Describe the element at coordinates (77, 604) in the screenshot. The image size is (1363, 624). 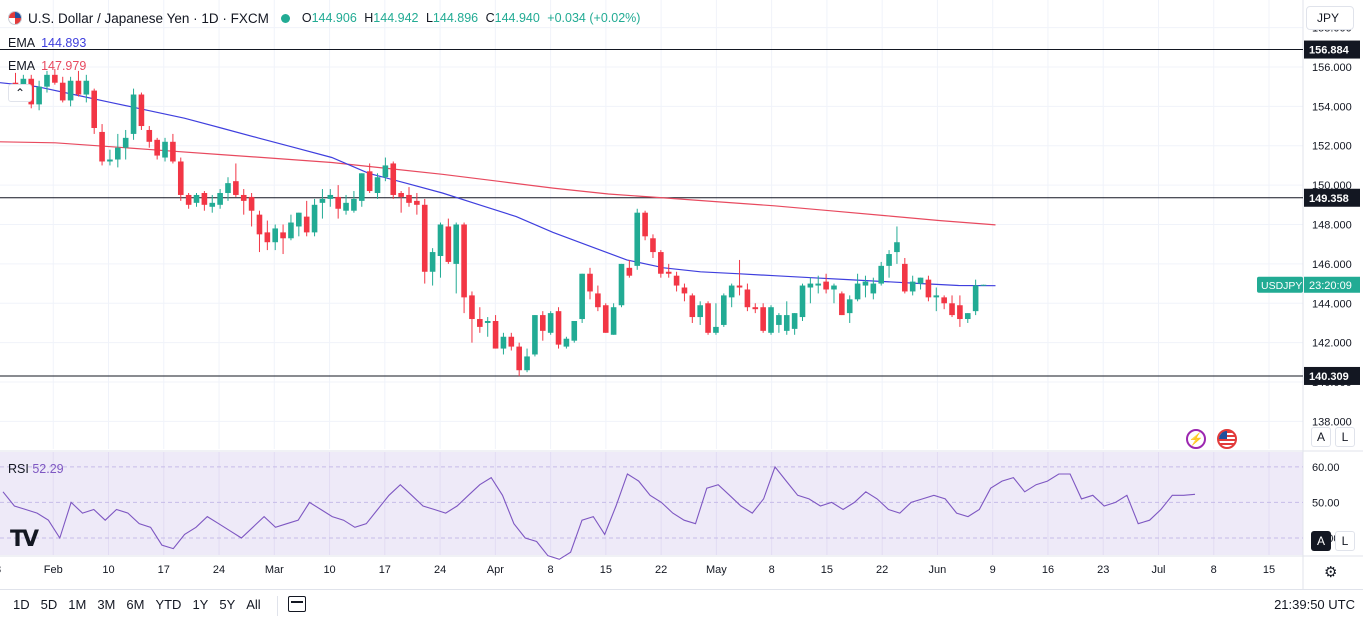
I see `range-1m-button: 1M` at that location.